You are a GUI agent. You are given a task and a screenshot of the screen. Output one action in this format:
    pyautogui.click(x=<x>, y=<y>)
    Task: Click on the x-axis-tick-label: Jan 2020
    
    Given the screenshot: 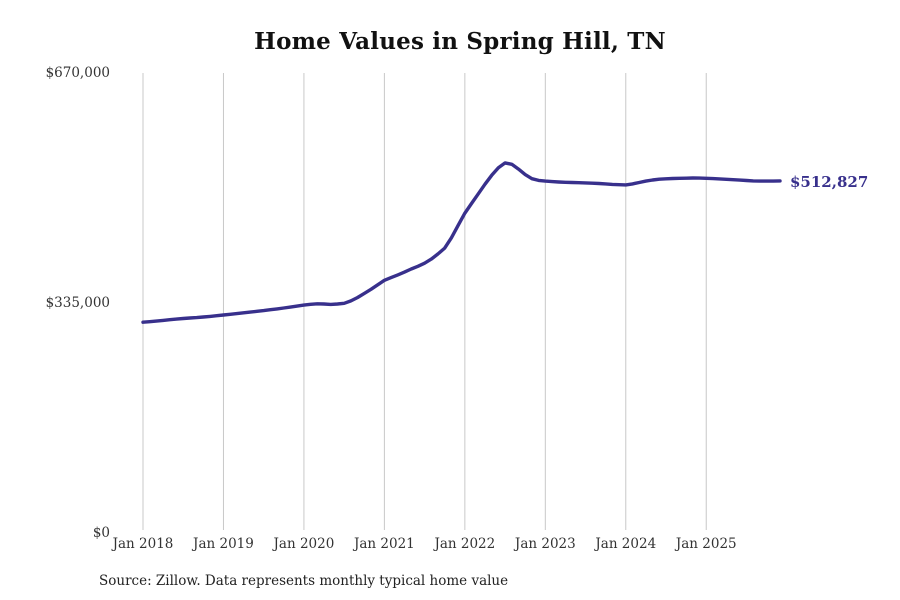 What is the action you would take?
    pyautogui.click(x=304, y=544)
    